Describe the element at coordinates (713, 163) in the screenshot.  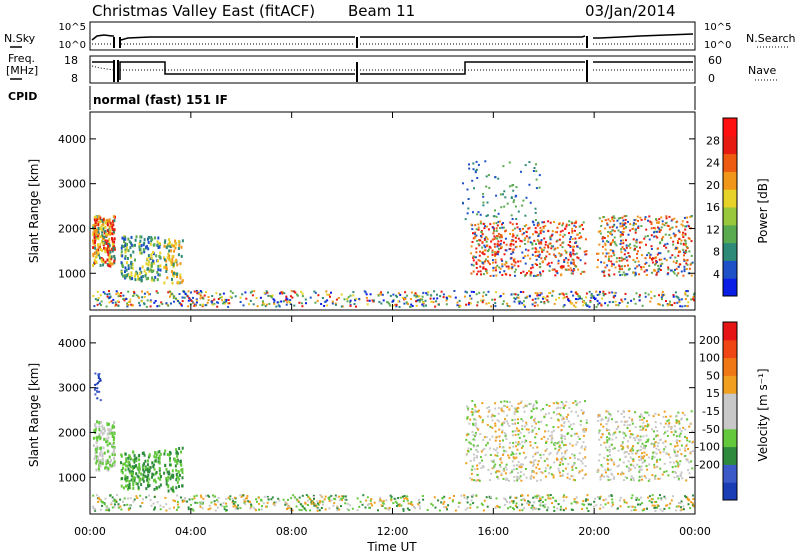
I see `colorbar-tick-label: 24` at that location.